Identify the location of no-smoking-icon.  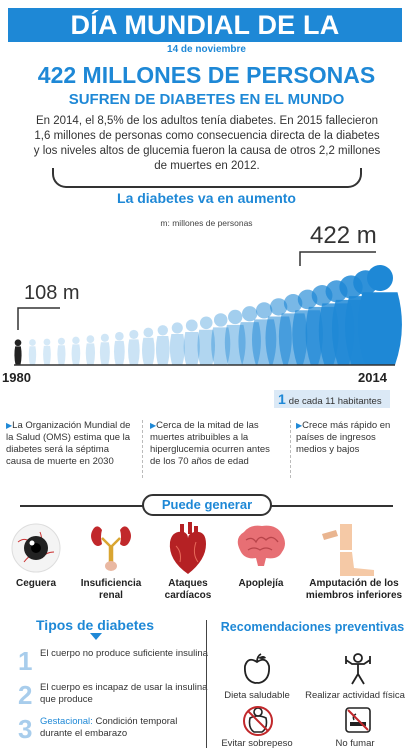
(358, 720).